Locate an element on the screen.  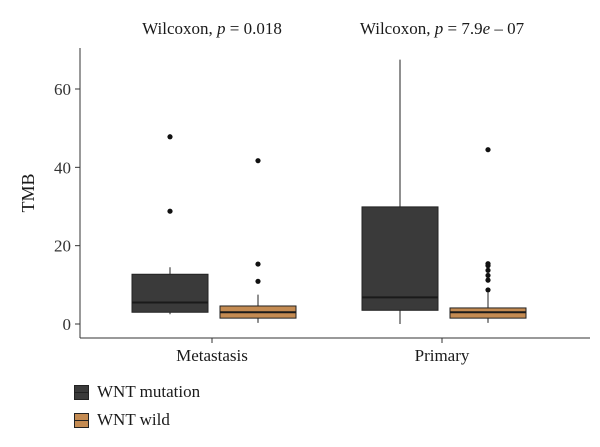
legend-label-wnt-mutation: WNT mutation is located at coordinates (149, 391).